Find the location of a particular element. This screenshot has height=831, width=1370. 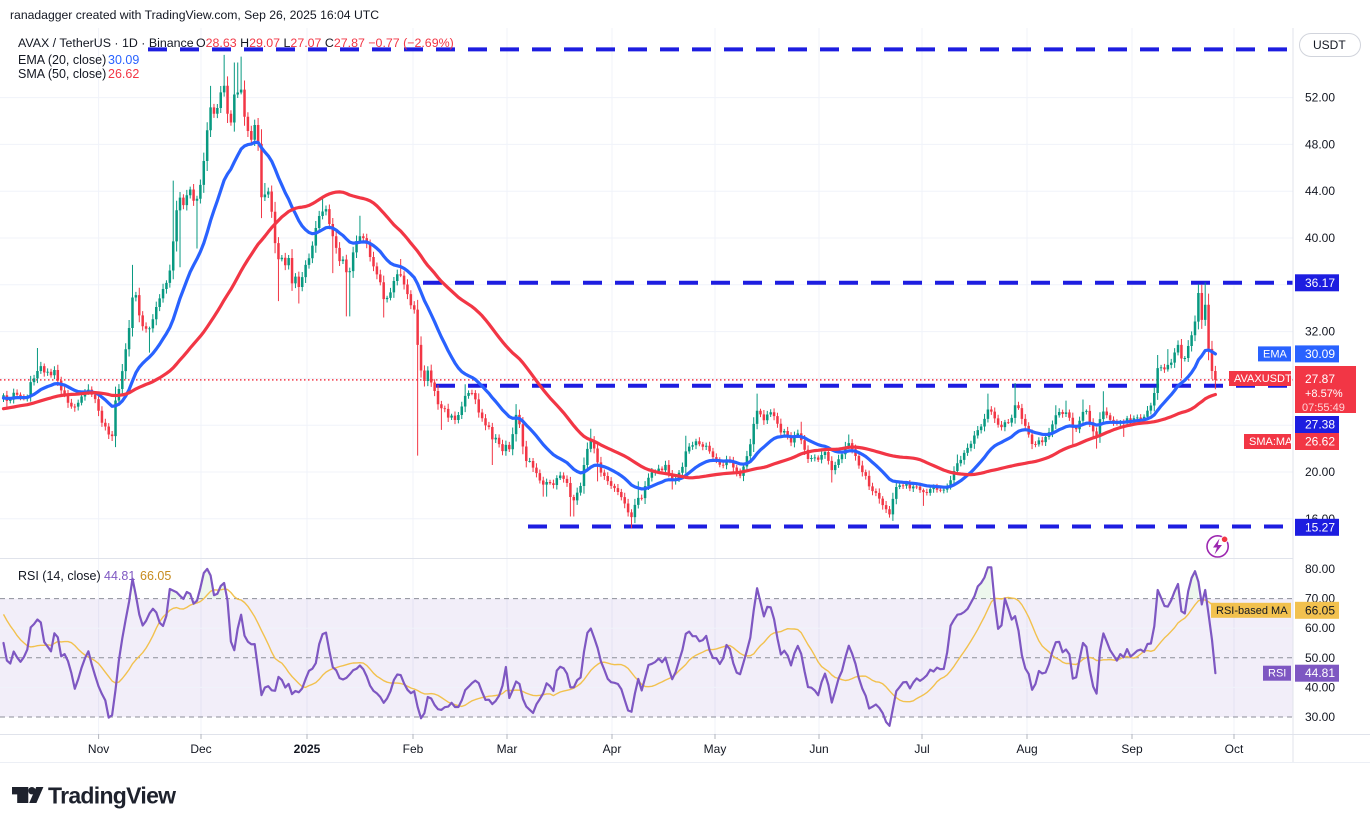

svg-text: 15.27 is located at coordinates (1320, 527).